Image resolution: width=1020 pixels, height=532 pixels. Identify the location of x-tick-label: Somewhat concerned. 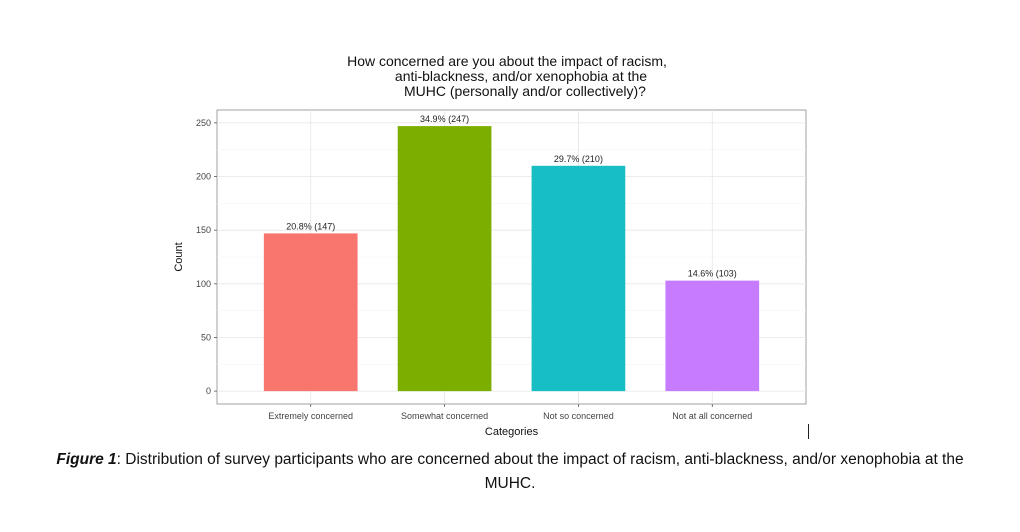
(444, 416).